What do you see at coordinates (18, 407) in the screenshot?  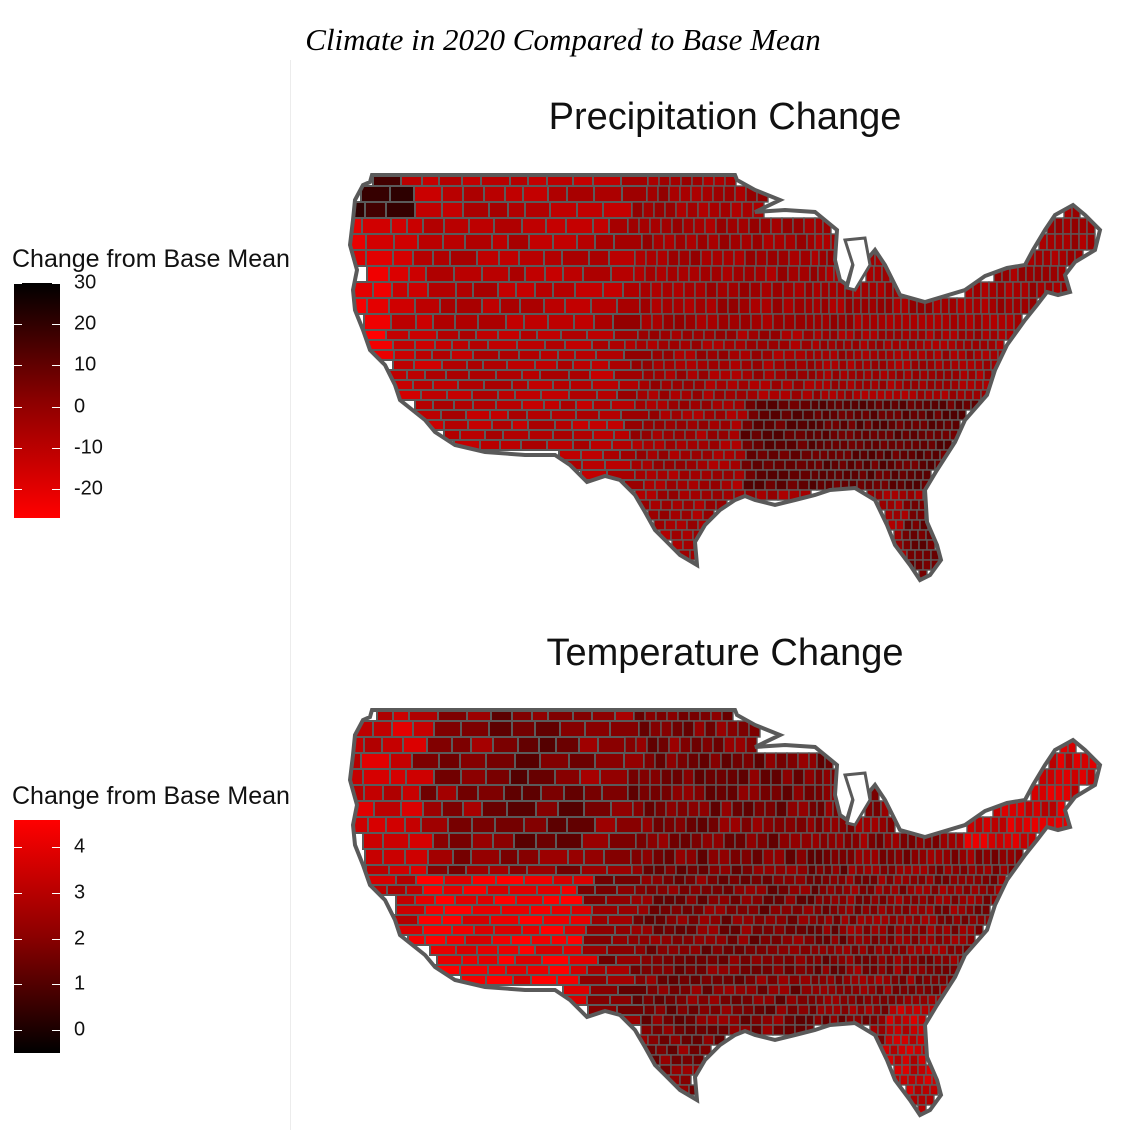 I see `colorbar-tick` at bounding box center [18, 407].